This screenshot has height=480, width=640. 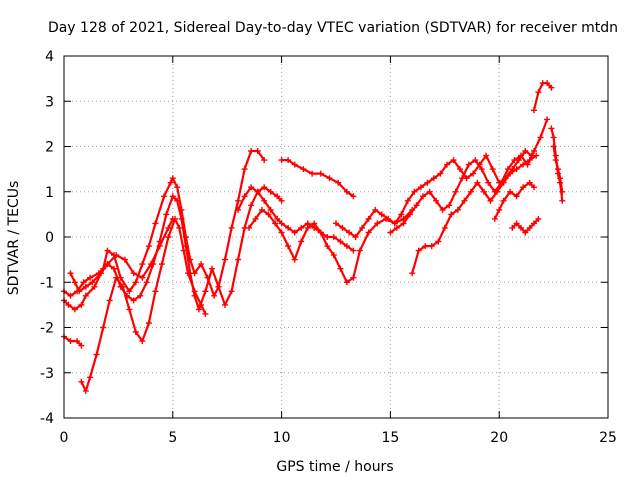 What do you see at coordinates (334, 467) in the screenshot?
I see `x-axis-label: GPS time / hours` at bounding box center [334, 467].